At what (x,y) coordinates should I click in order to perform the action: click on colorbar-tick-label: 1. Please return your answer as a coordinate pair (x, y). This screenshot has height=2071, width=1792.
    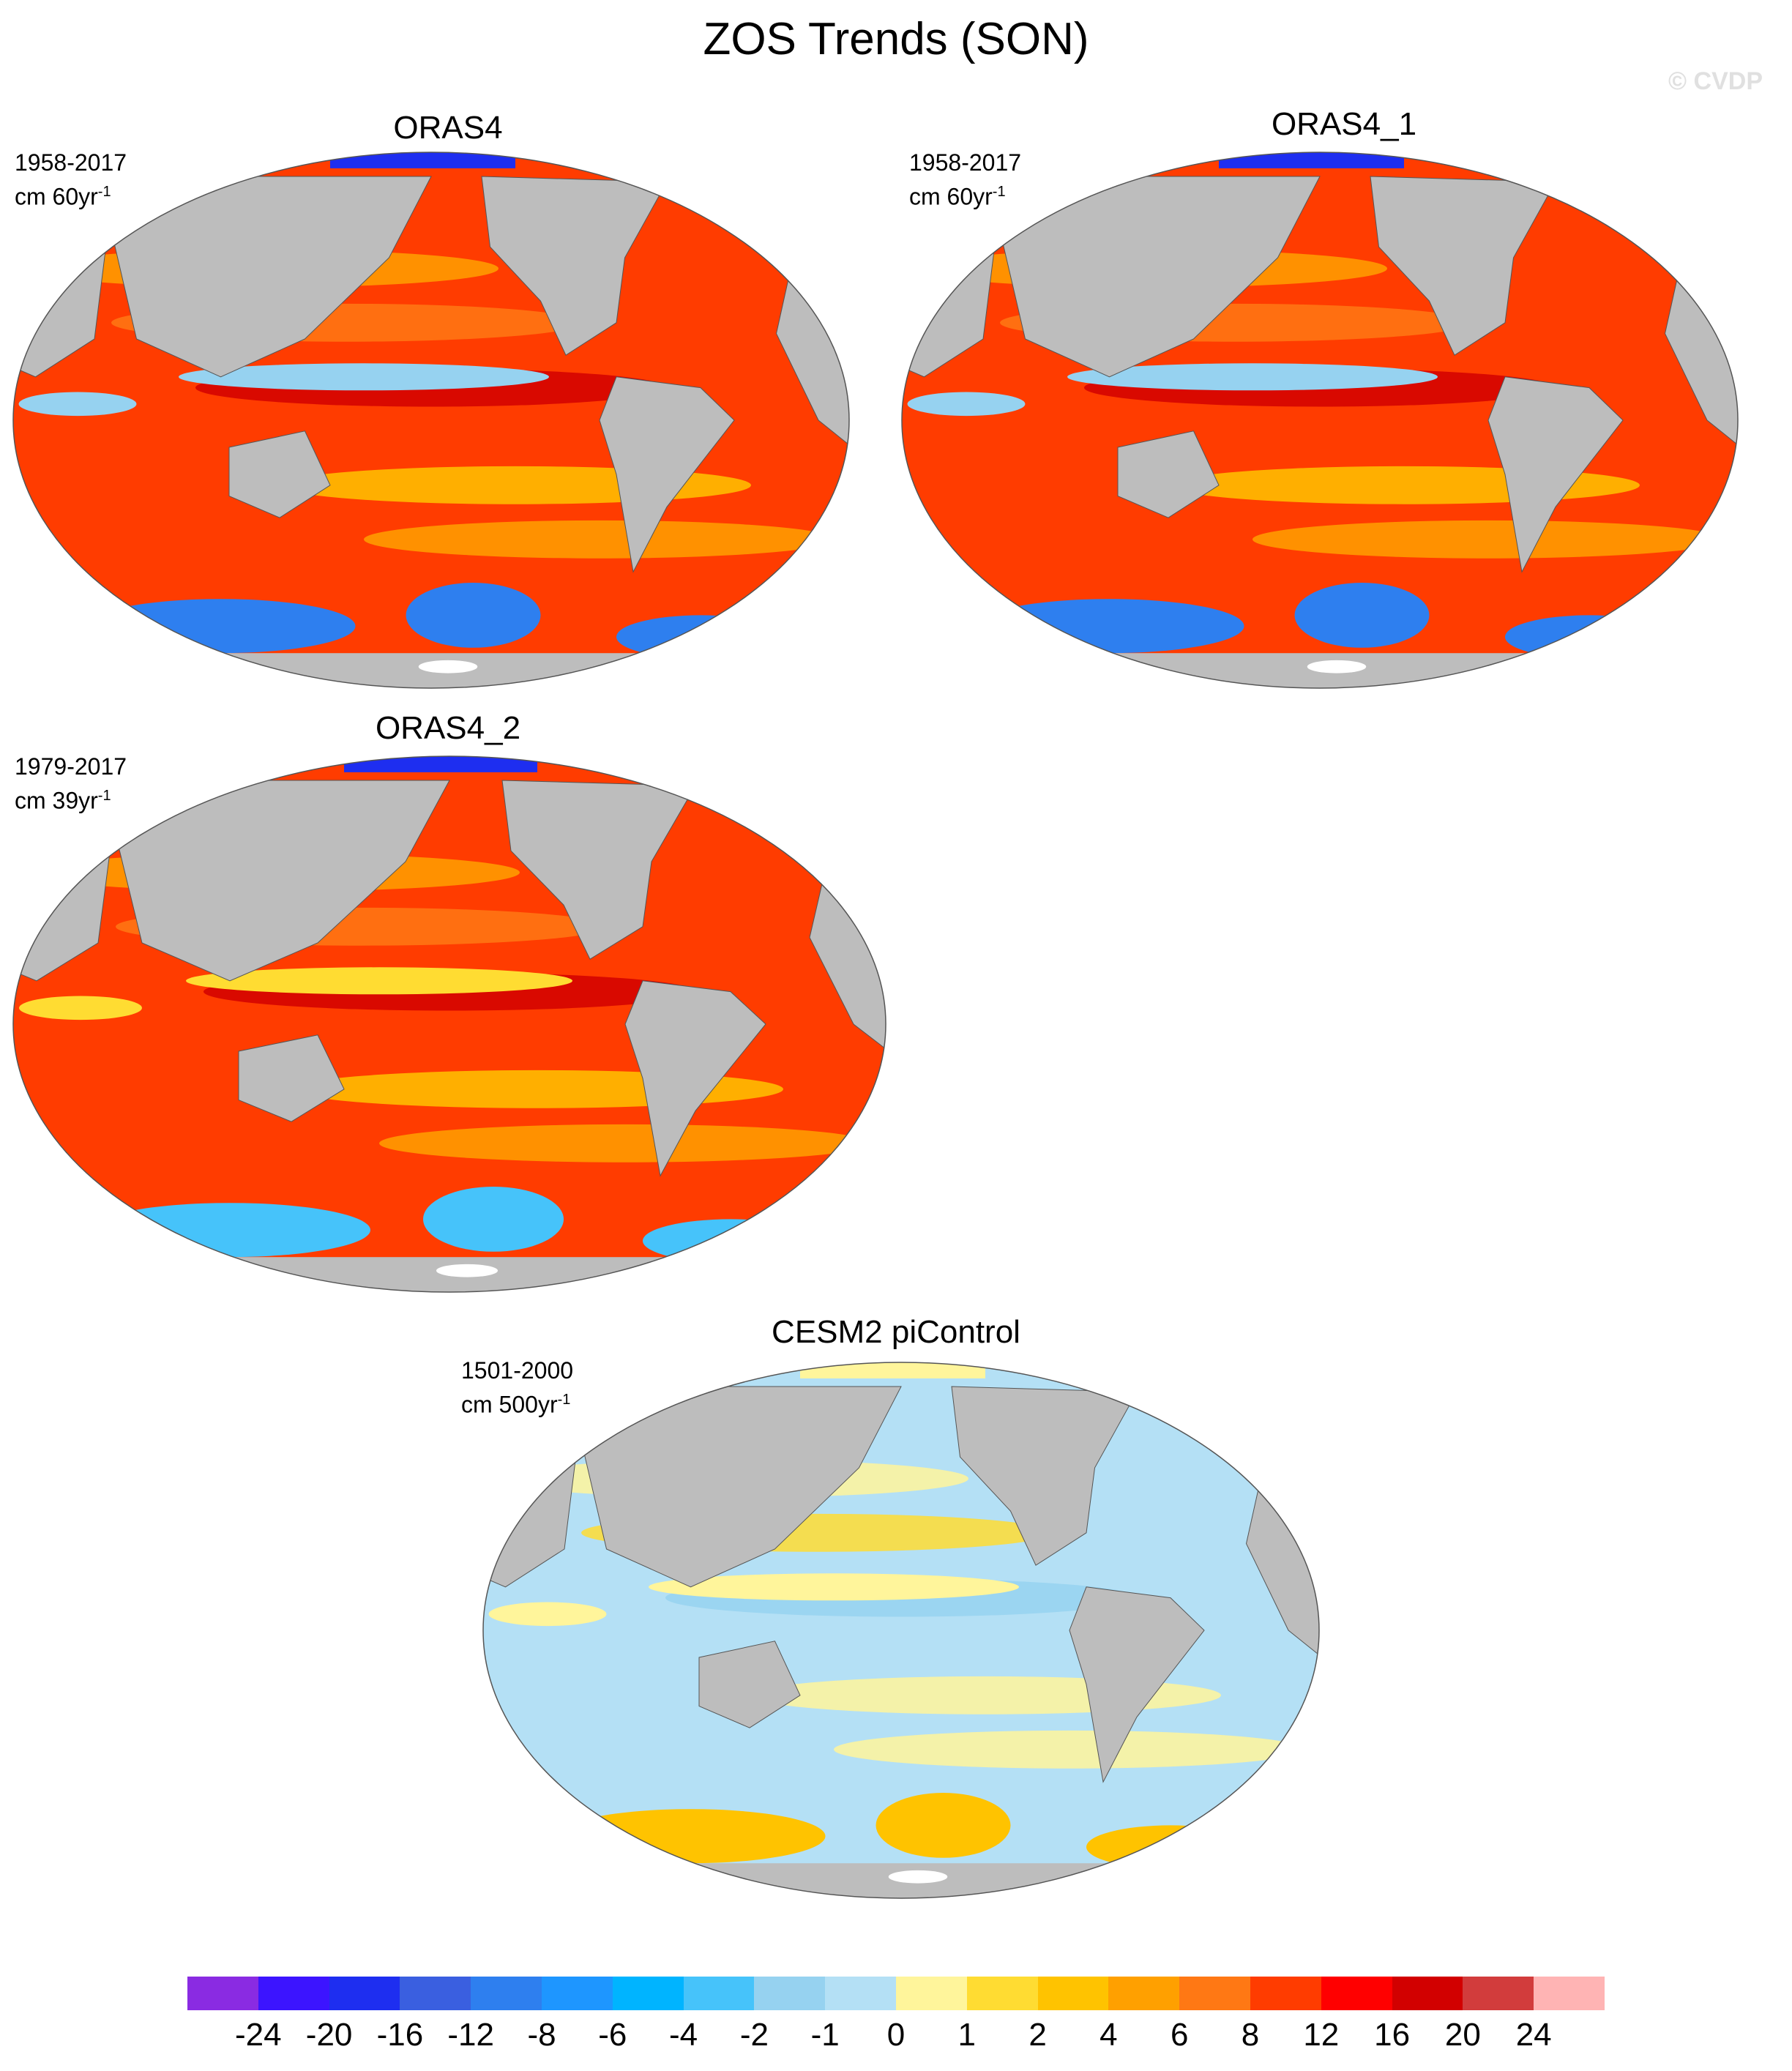
    Looking at the image, I should click on (967, 2035).